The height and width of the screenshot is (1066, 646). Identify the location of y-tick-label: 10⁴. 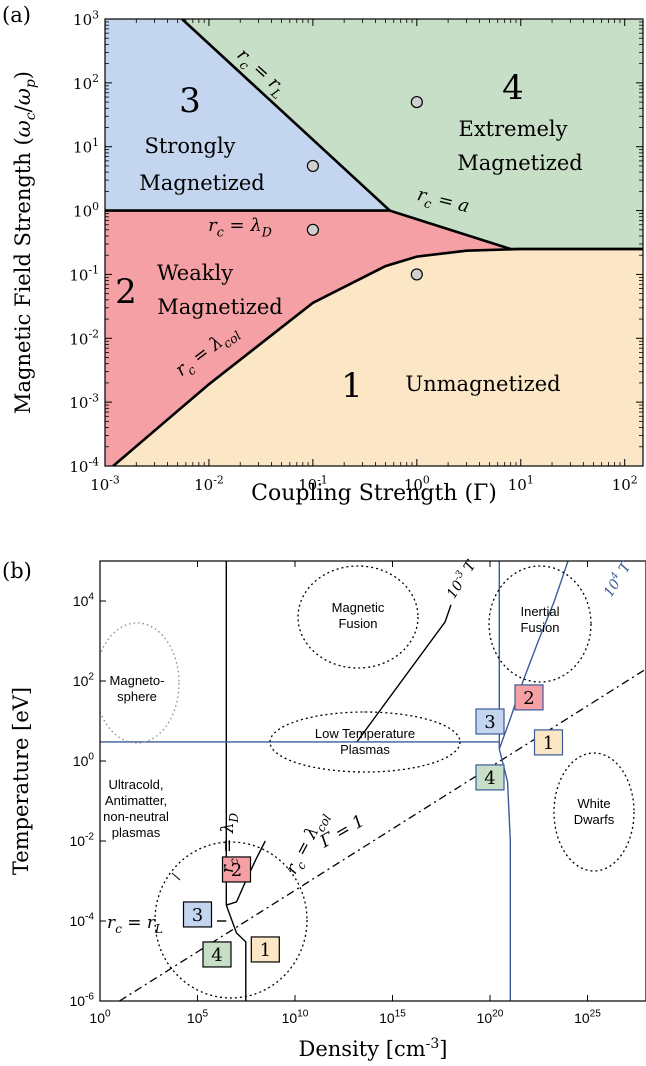
(84, 600).